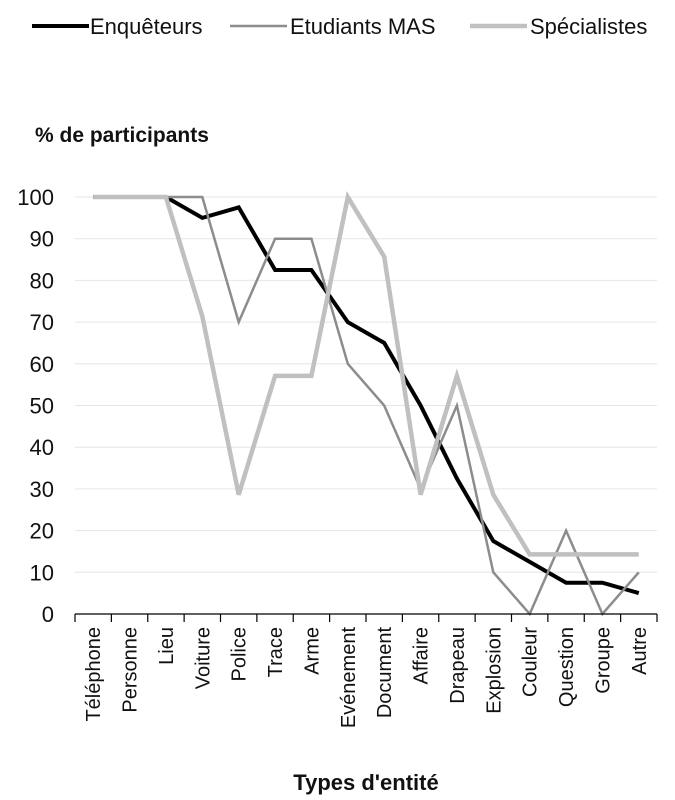 The width and height of the screenshot is (675, 800). What do you see at coordinates (603, 660) in the screenshot?
I see `x-tick-label-groupe: Groupe` at bounding box center [603, 660].